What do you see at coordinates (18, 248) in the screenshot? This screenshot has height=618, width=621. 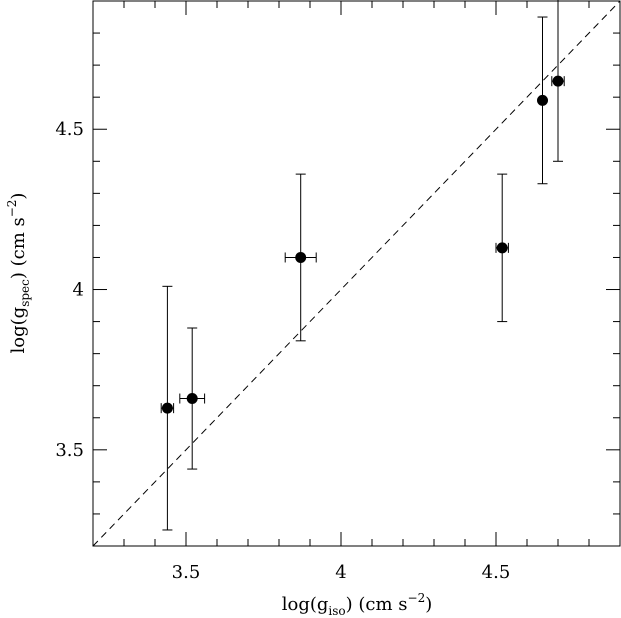 I see `y-axis-label-tail: ) (cm s` at bounding box center [18, 248].